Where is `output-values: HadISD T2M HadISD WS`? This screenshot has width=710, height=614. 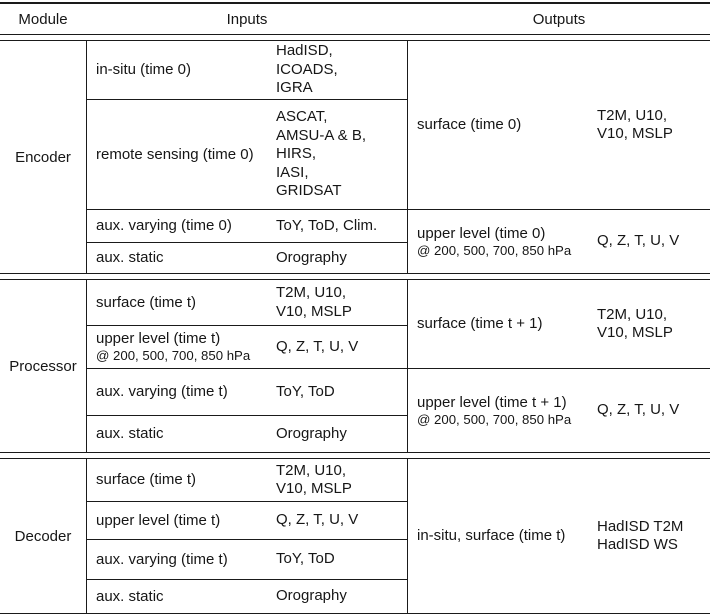
output-values: HadISD T2M HadISD WS is located at coordinates (640, 535).